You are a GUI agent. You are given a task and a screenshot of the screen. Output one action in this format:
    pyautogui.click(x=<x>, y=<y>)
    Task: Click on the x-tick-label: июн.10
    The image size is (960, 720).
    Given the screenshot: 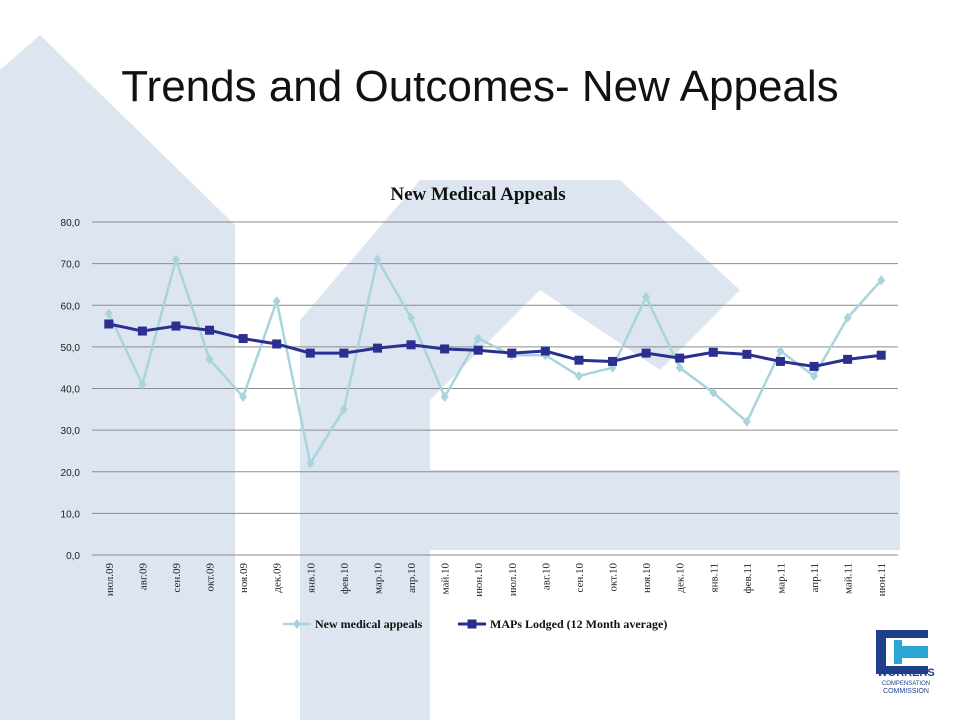 What is the action you would take?
    pyautogui.click(x=479, y=580)
    